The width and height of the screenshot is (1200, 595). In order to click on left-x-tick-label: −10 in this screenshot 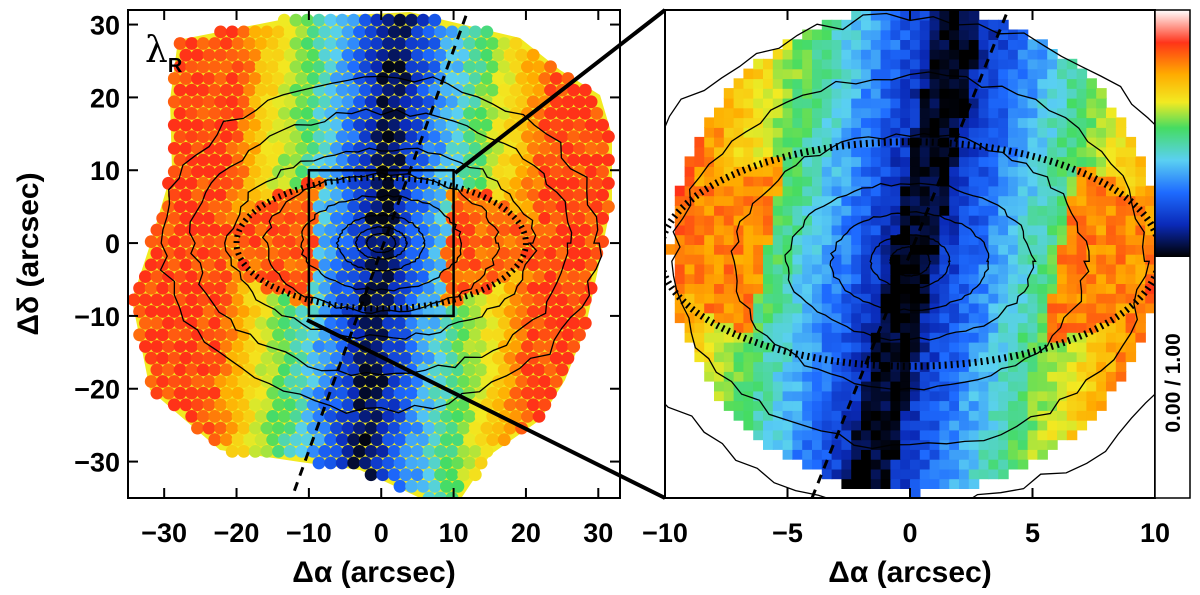, I will do `click(309, 533)`.